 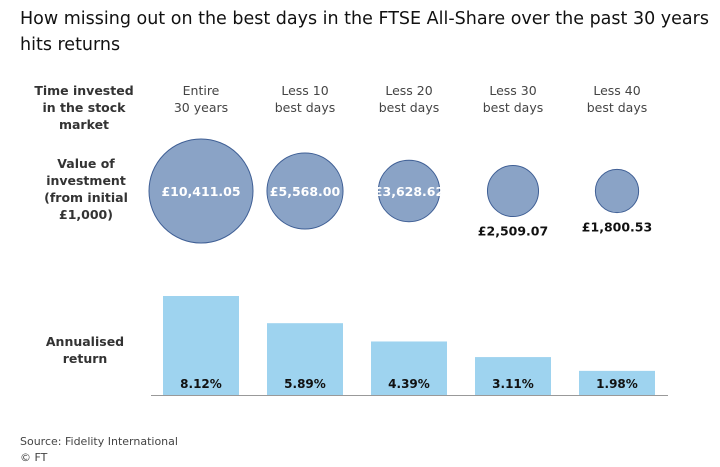 I want to click on row-header-return-line1: Annualised, so click(x=85, y=341).